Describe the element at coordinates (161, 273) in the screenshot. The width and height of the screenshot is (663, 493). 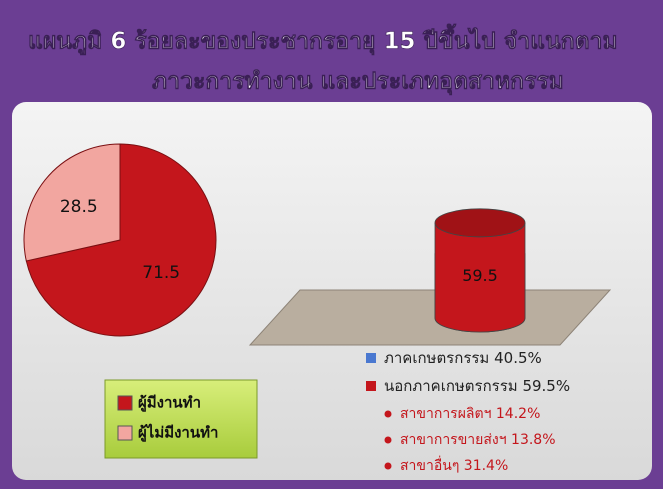
I see `data-label: 71.5` at that location.